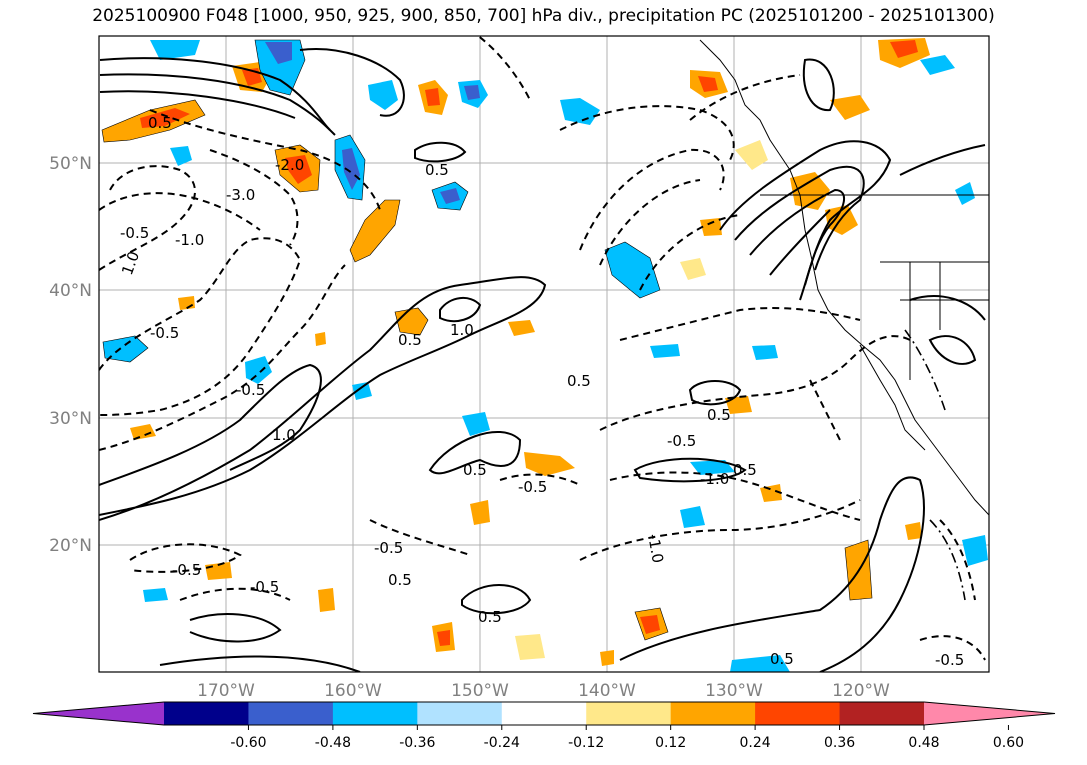 The image size is (1087, 765). What do you see at coordinates (755, 743) in the screenshot?
I see `colorbar-tick-label: 0.24` at bounding box center [755, 743].